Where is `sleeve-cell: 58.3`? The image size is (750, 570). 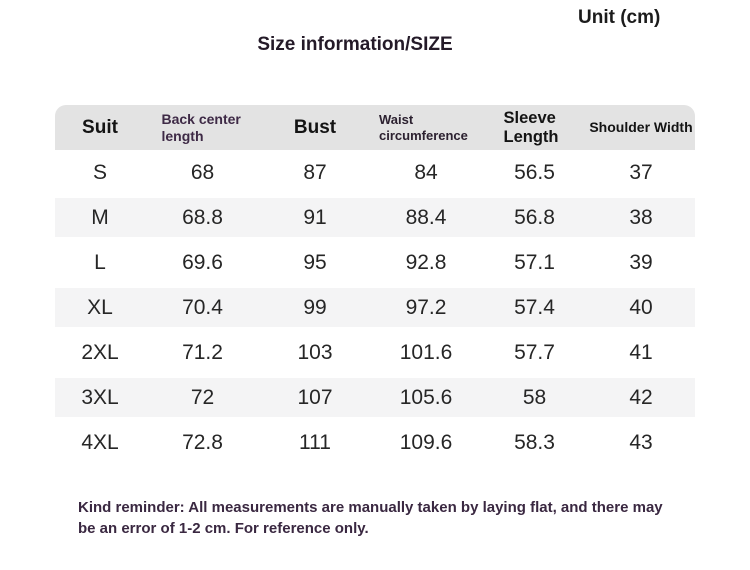
sleeve-cell: 58.3 is located at coordinates (534, 442).